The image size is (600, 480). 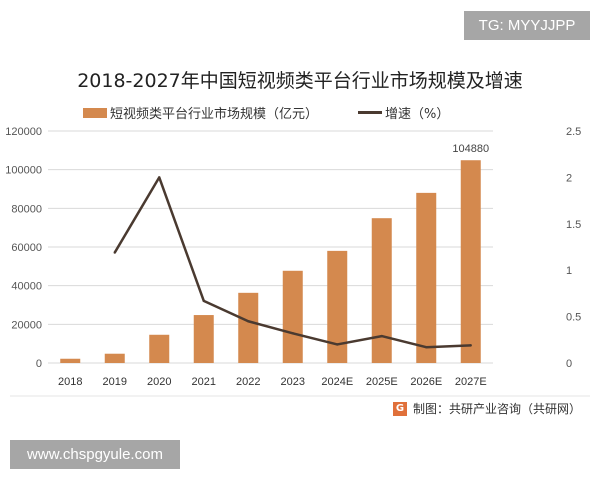 I want to click on source-note: G 制图：共研产业咨询（共研网）, so click(x=487, y=408).